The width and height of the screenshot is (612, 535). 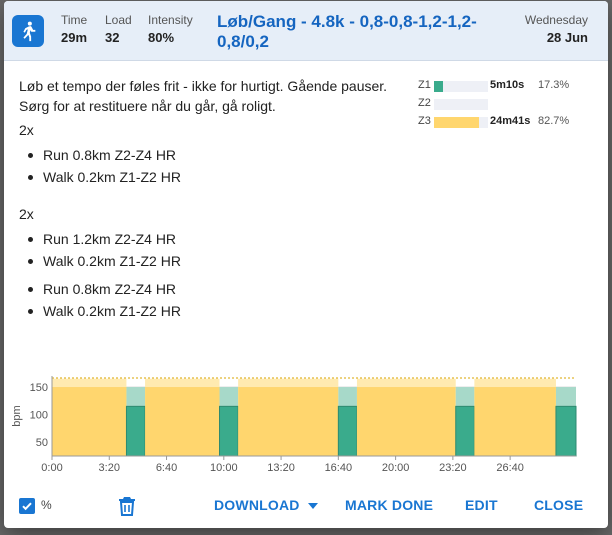 I want to click on load-value: 32, so click(x=112, y=37).